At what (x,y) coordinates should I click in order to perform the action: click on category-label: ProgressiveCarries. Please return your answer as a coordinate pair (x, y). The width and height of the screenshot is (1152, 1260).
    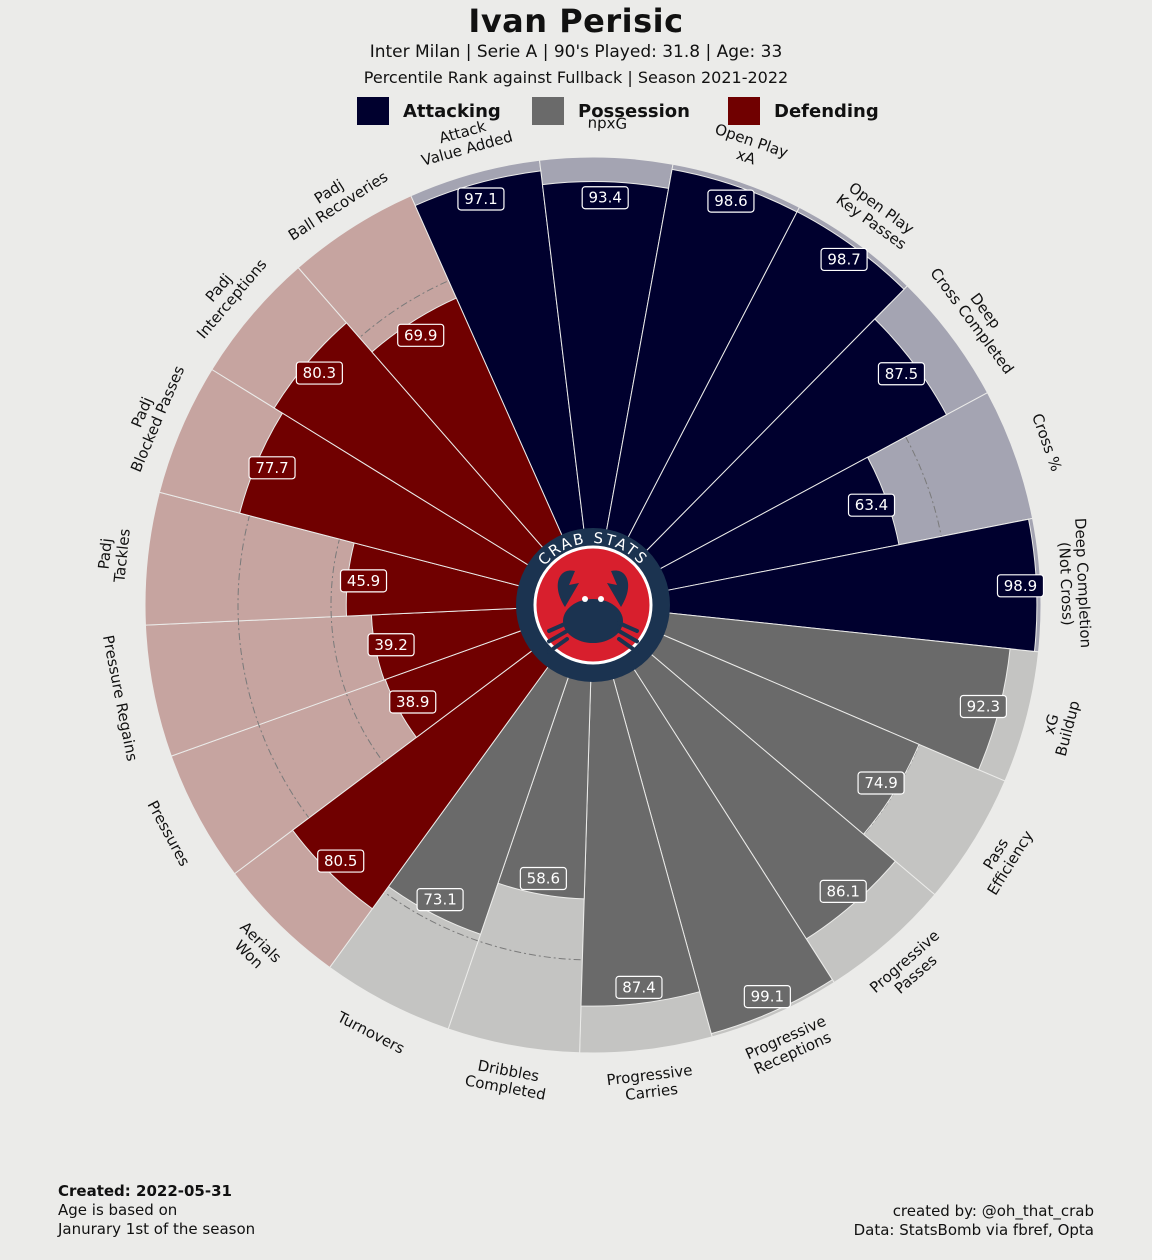
    Looking at the image, I should click on (651, 1083).